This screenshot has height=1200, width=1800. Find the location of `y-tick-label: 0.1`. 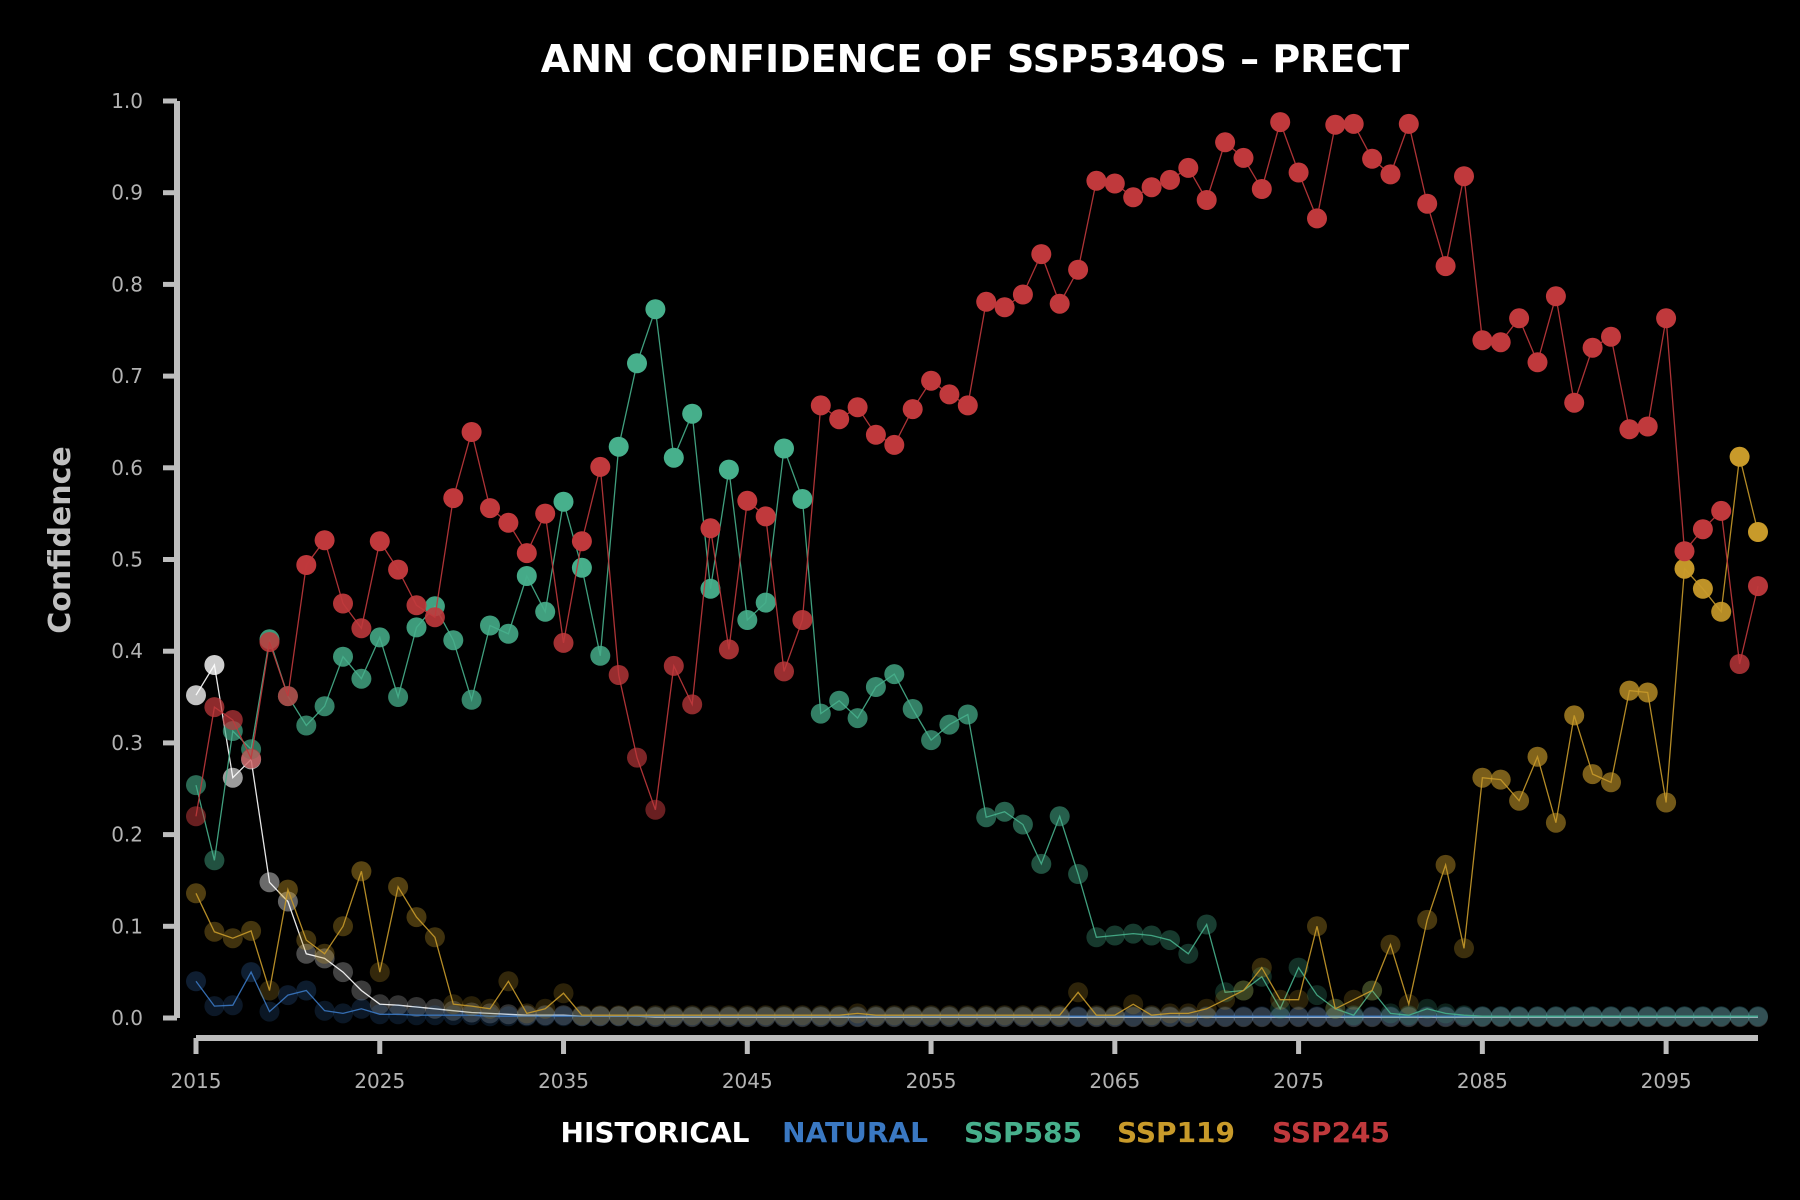

y-tick-label: 0.1 is located at coordinates (127, 926).